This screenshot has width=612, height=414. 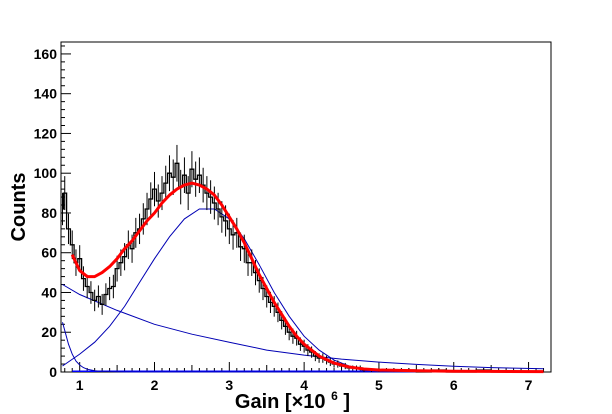 I want to click on x-axis-label: Gain [×10 6 ], so click(x=292, y=398).